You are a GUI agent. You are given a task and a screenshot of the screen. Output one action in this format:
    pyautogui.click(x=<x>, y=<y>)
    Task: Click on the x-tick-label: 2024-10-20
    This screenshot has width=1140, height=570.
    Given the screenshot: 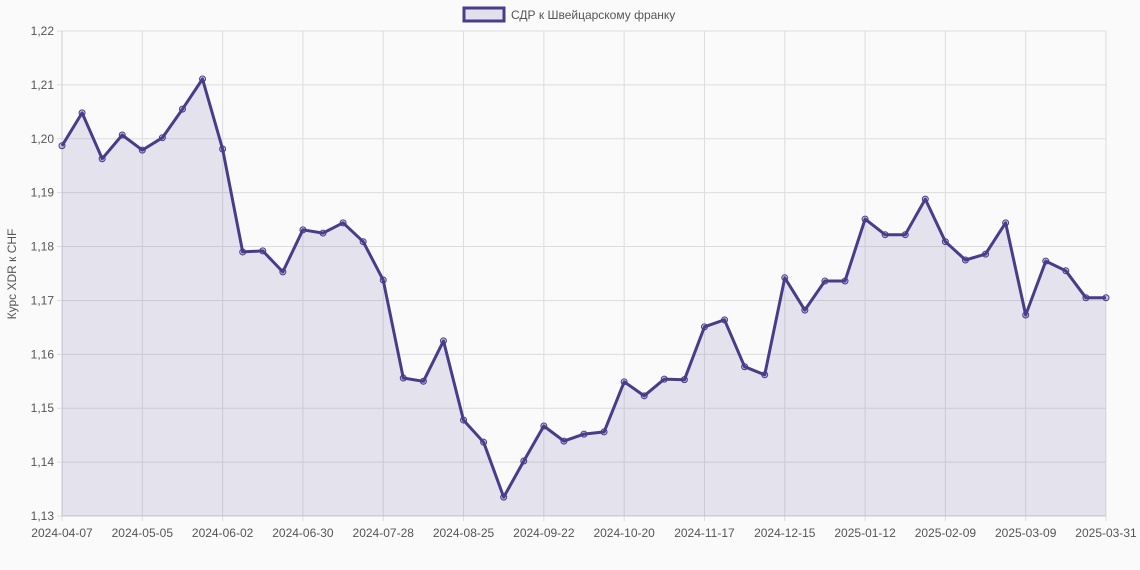 What is the action you would take?
    pyautogui.click(x=624, y=533)
    